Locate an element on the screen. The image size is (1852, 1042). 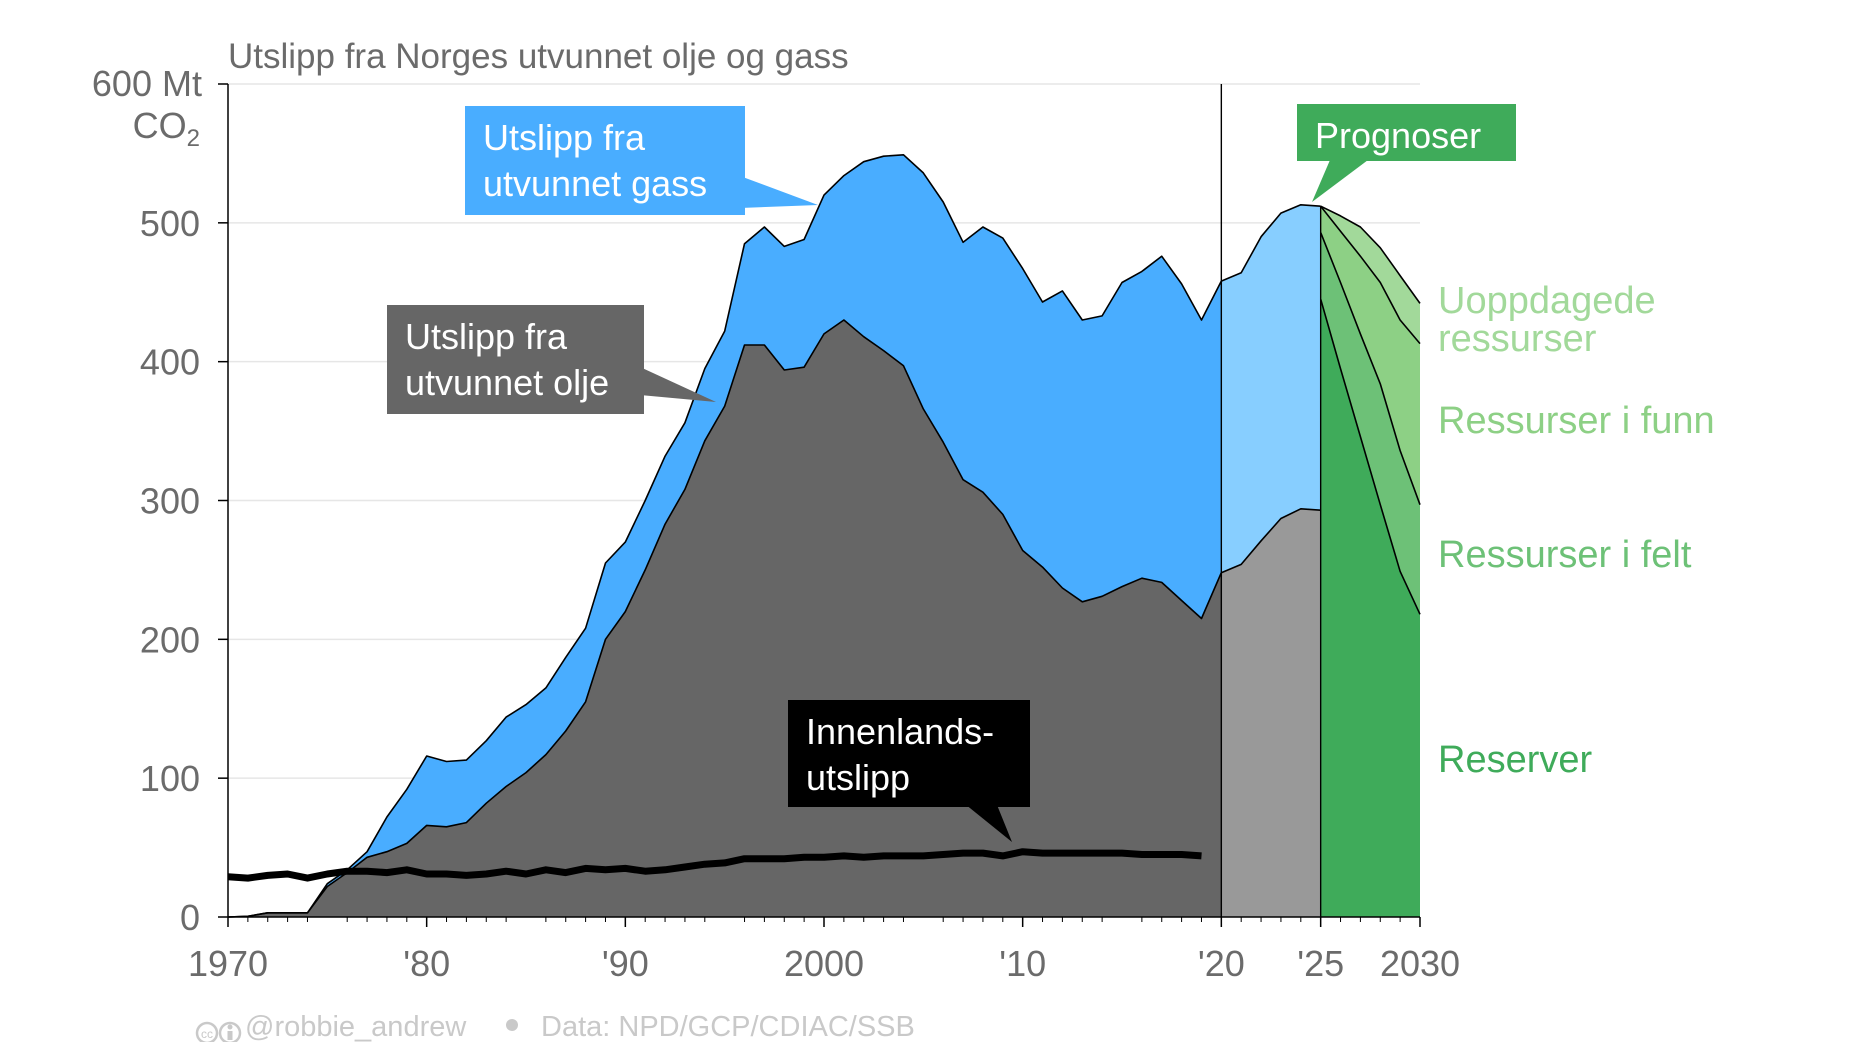
y-tick-label-600: 600 is located at coordinates (122, 83).